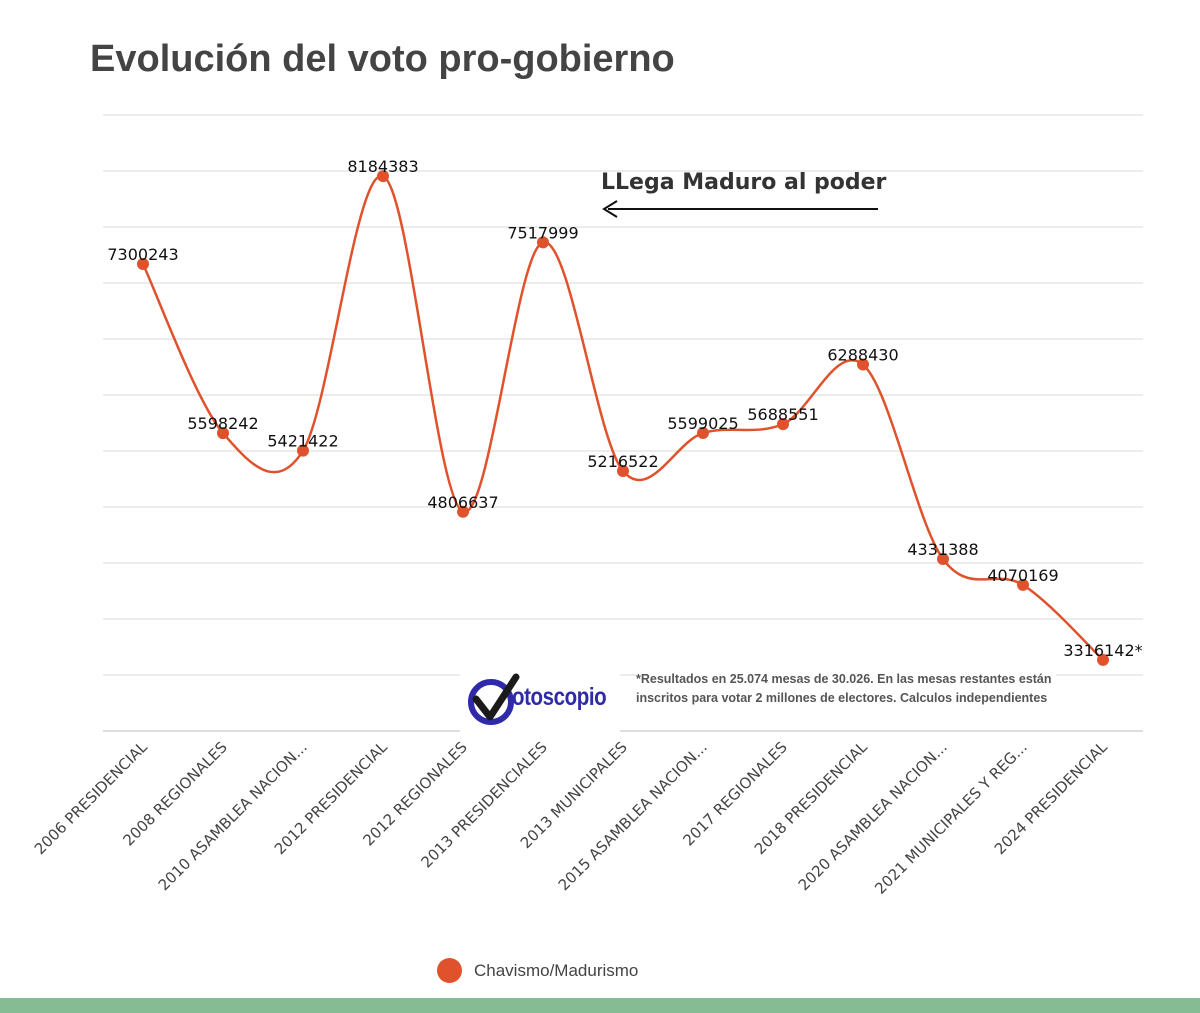 This screenshot has width=1200, height=1013. I want to click on annotation-arrow, so click(740, 209).